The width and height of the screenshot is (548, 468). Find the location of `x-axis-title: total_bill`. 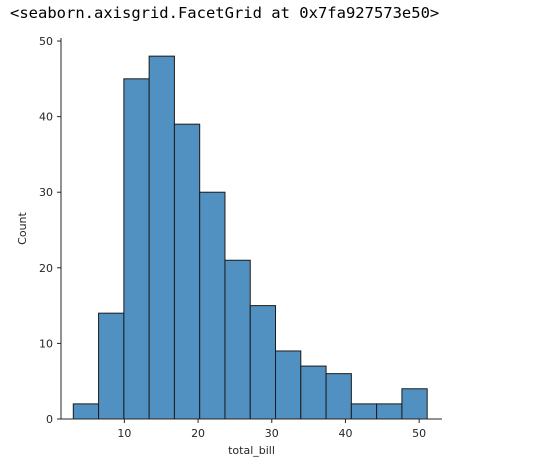

x-axis-title: total_bill is located at coordinates (251, 450).